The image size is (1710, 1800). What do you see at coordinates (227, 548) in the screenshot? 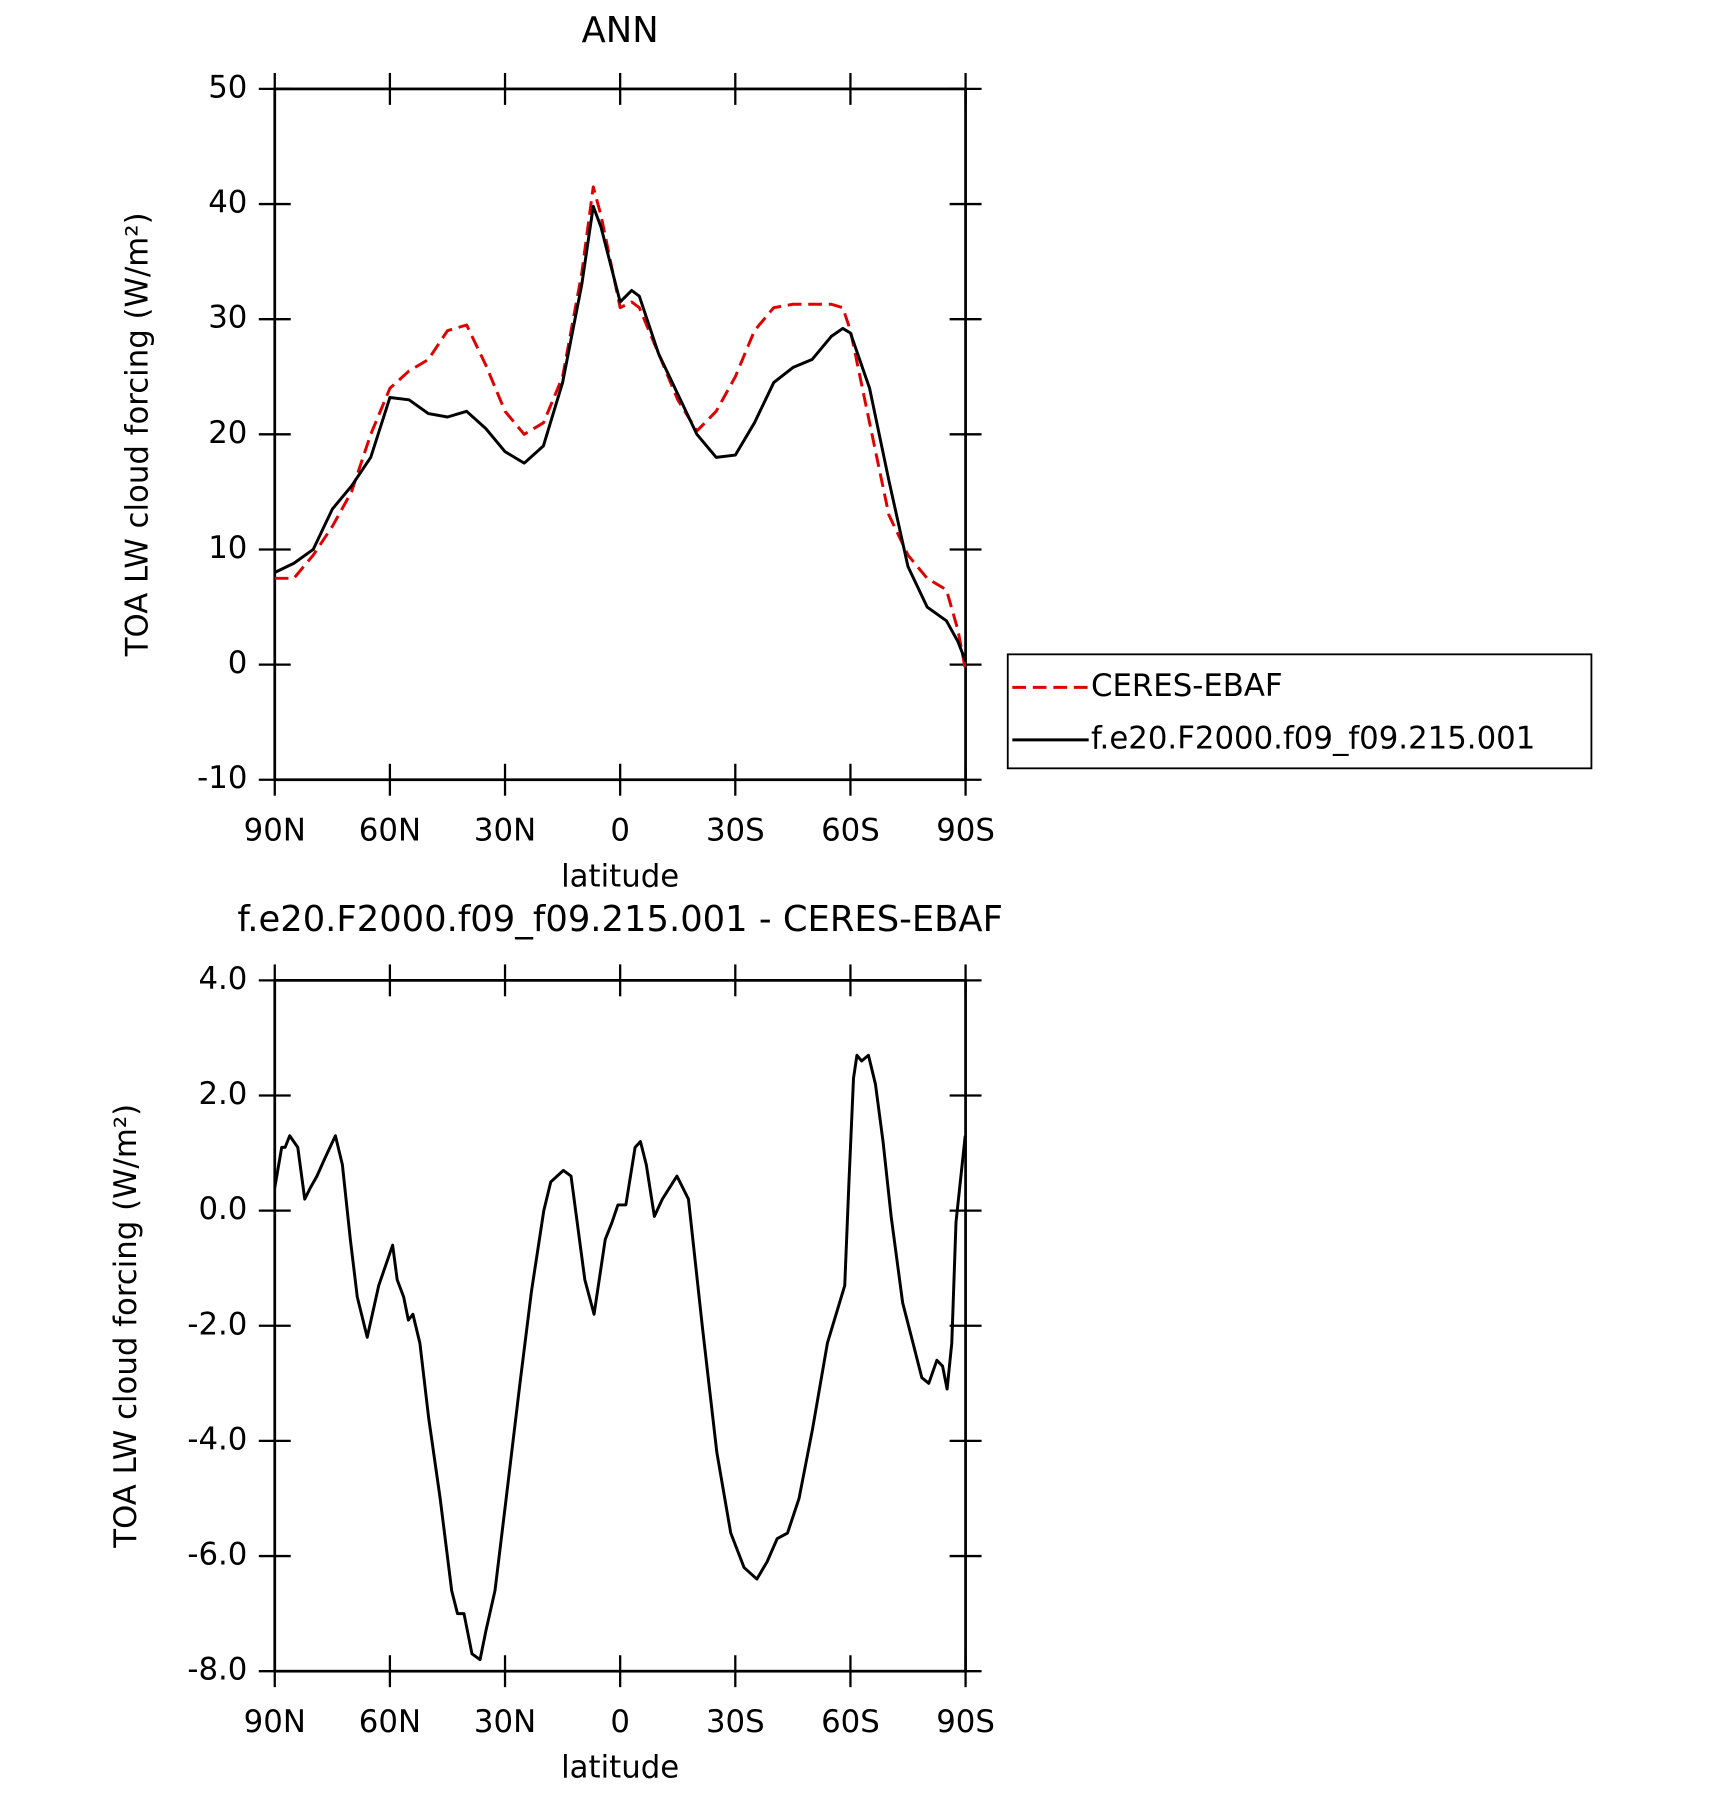
I see `y-tick-label: 10` at bounding box center [227, 548].